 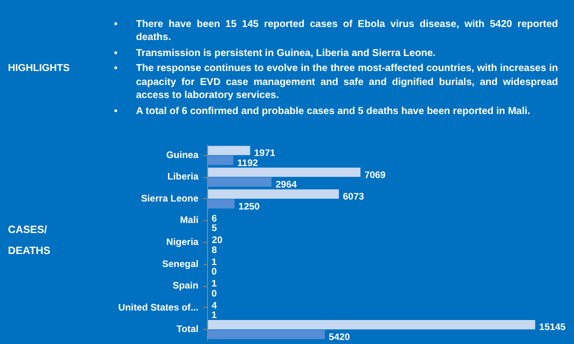 I want to click on data-label: 6073, so click(x=353, y=197).